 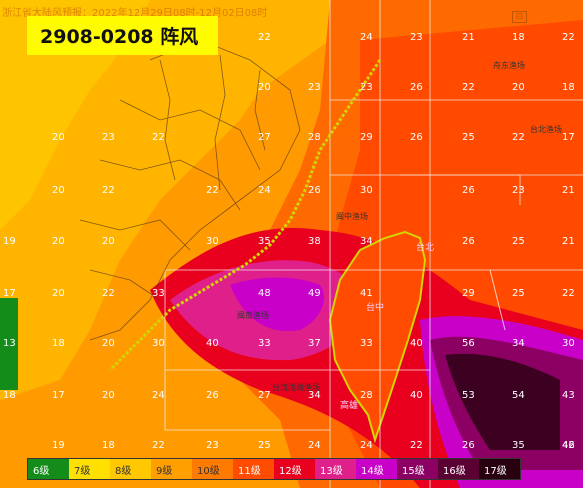 I want to click on legend-item: 15级, so click(x=417, y=469).